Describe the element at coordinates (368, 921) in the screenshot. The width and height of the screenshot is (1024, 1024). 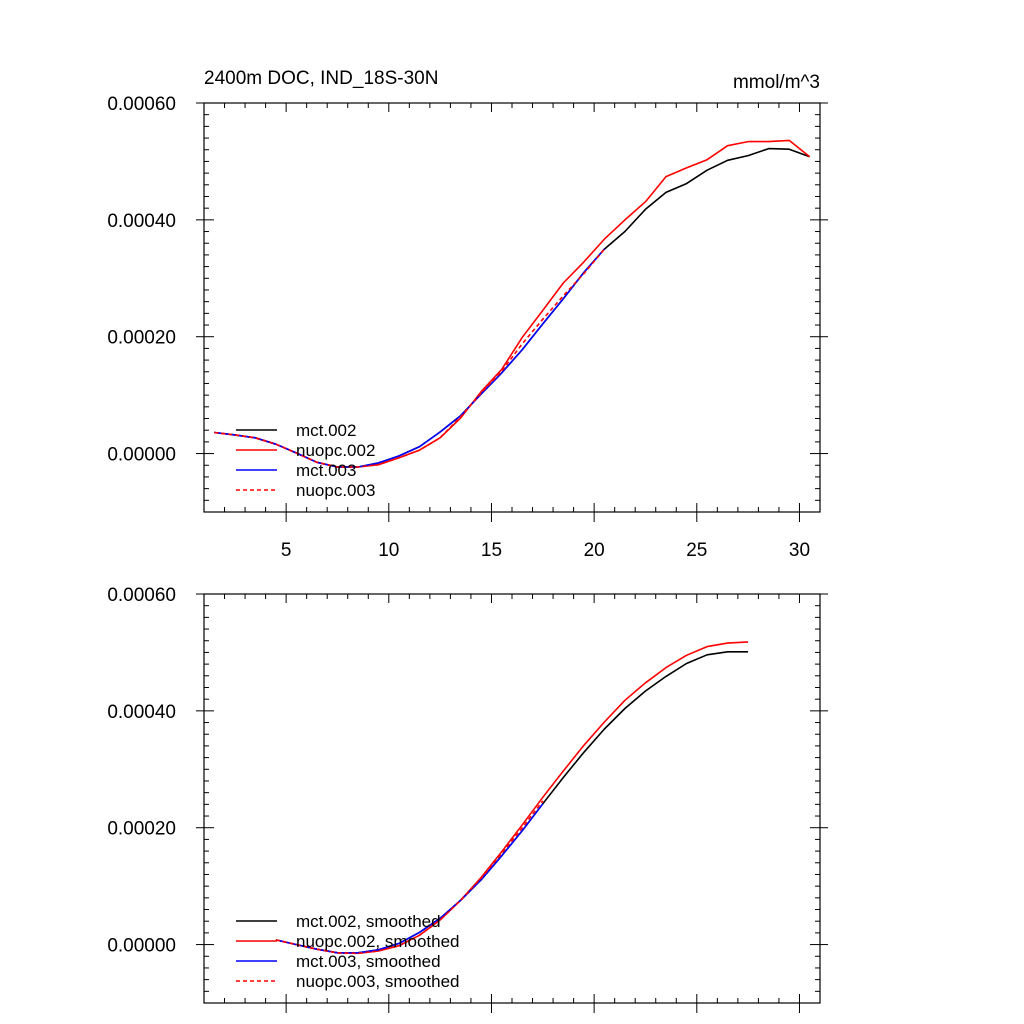
I see `legend-label: mct.002, smoothed` at that location.